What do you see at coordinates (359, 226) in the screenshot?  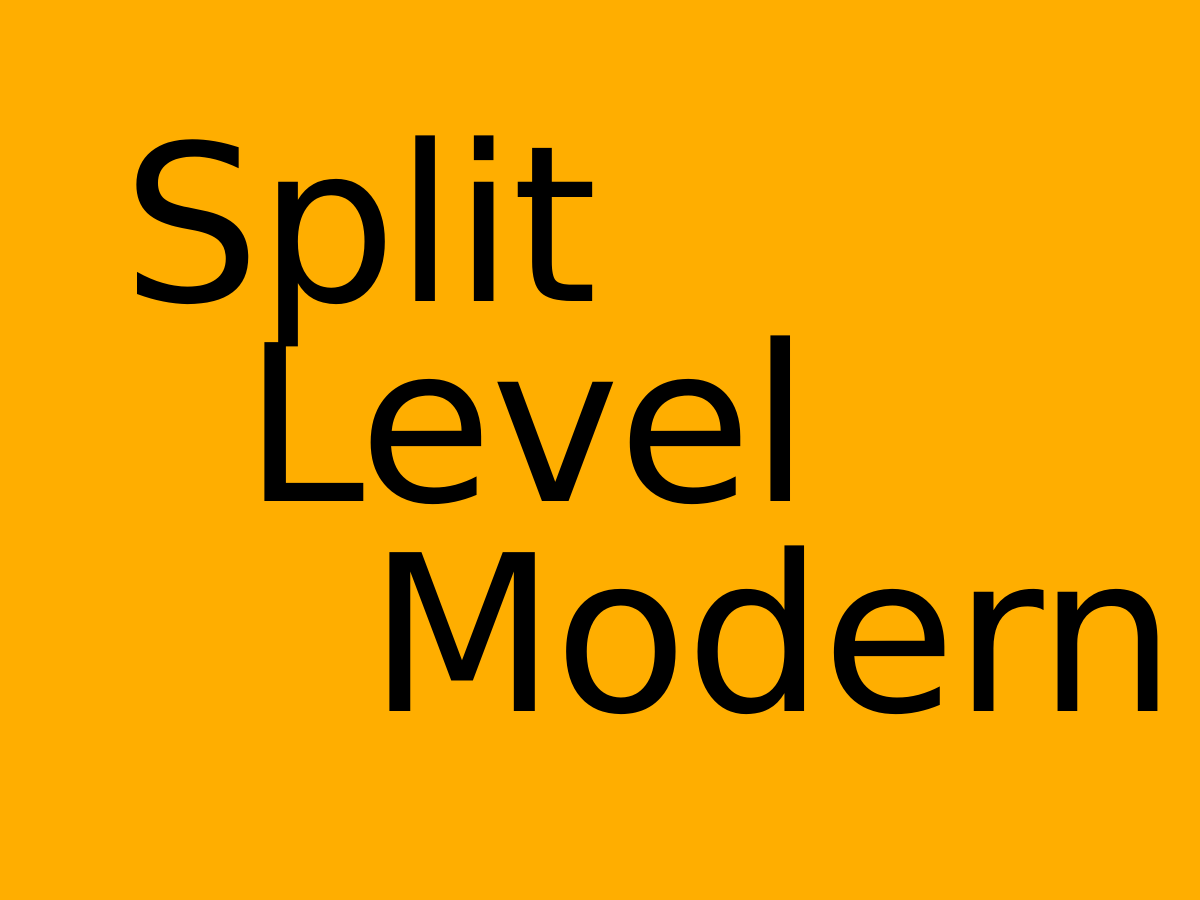 I see `title-line-split: Split` at bounding box center [359, 226].